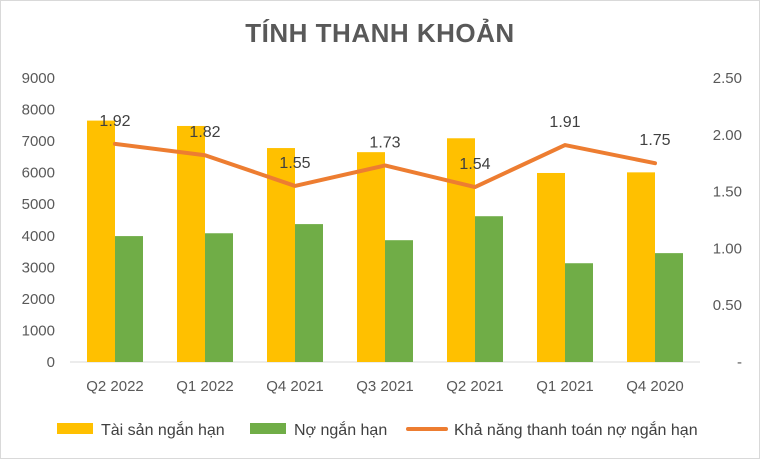 This screenshot has width=760, height=459. Describe the element at coordinates (727, 135) in the screenshot. I see `y-right-tick-label: 2.00` at that location.